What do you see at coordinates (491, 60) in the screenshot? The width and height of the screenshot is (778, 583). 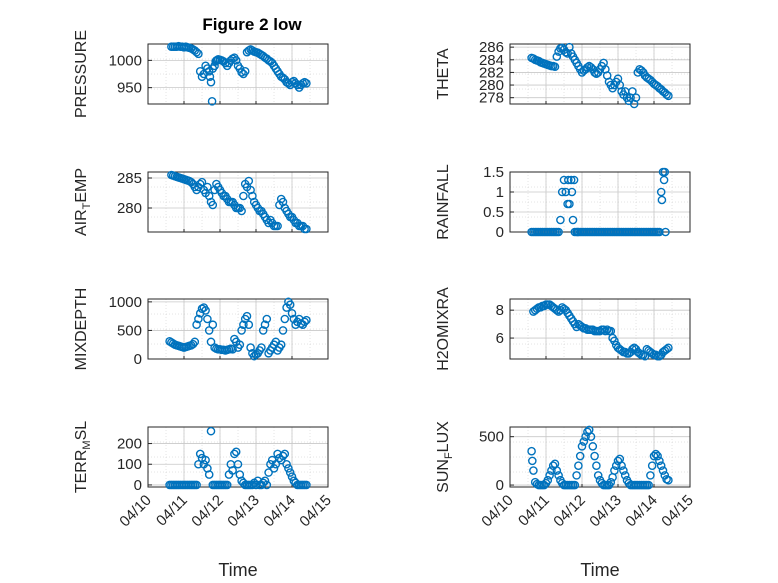 I see `y-tick-label: 284` at bounding box center [491, 60].